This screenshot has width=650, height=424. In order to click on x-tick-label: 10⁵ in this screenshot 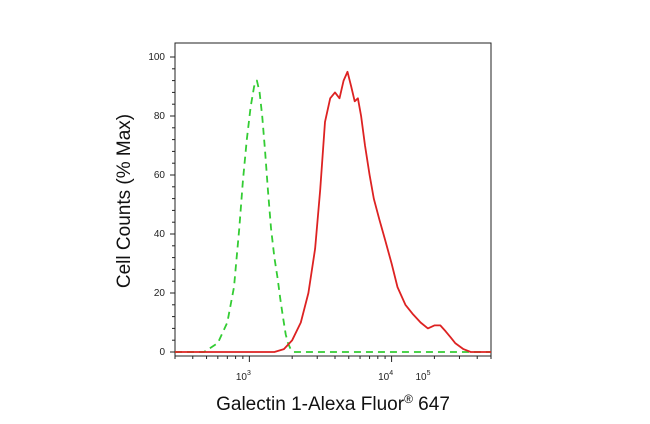, I will do `click(422, 376)`.